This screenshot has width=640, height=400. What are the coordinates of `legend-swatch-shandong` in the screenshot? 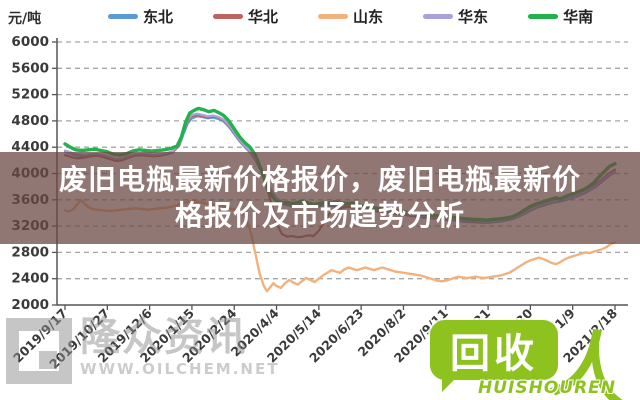 It's located at (333, 16).